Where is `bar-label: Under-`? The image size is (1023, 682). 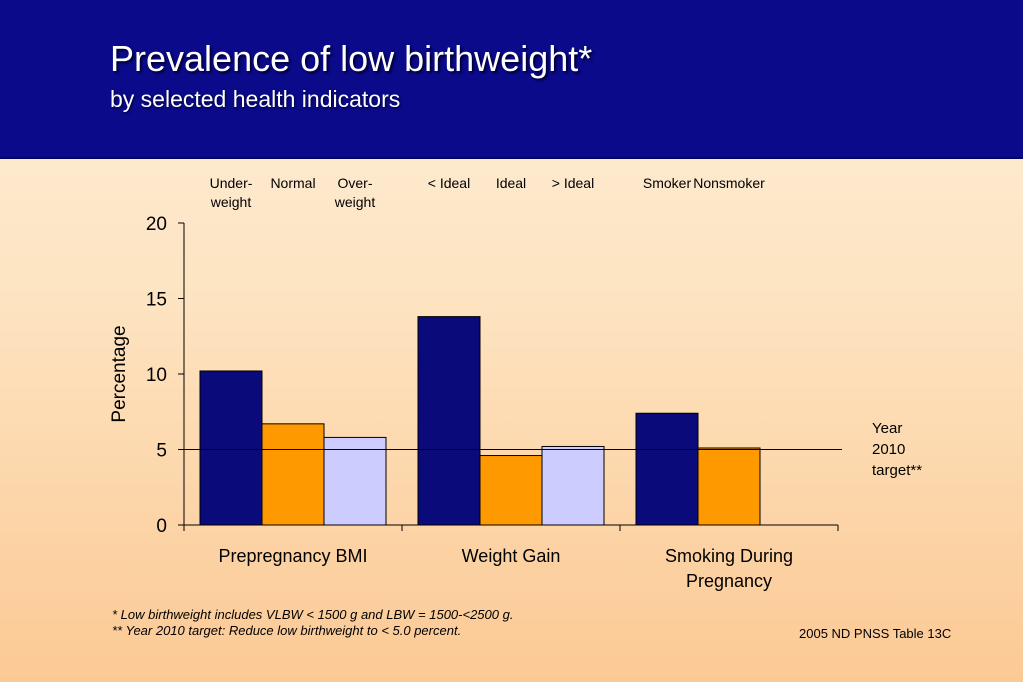 bar-label: Under- is located at coordinates (231, 183).